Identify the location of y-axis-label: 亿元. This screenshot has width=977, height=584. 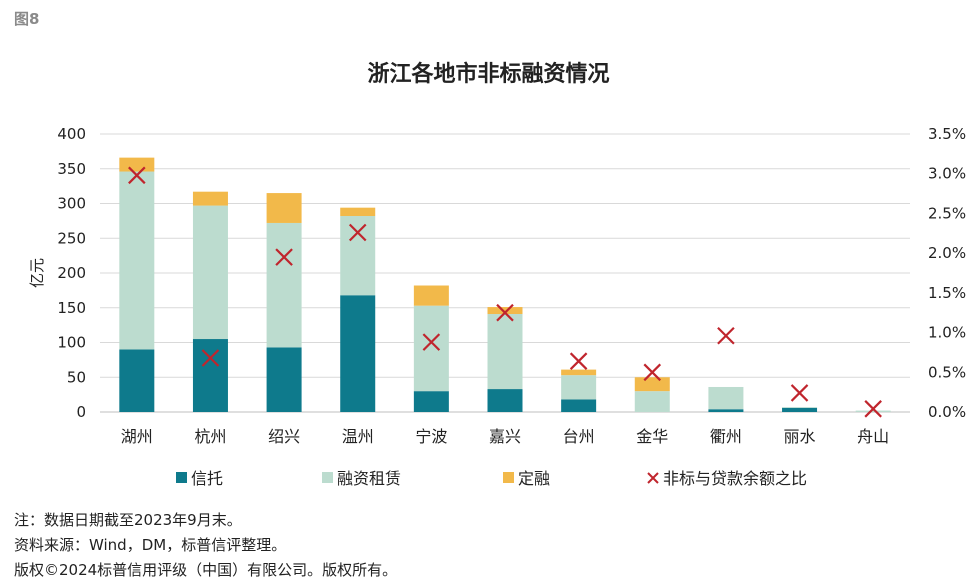
(37, 273).